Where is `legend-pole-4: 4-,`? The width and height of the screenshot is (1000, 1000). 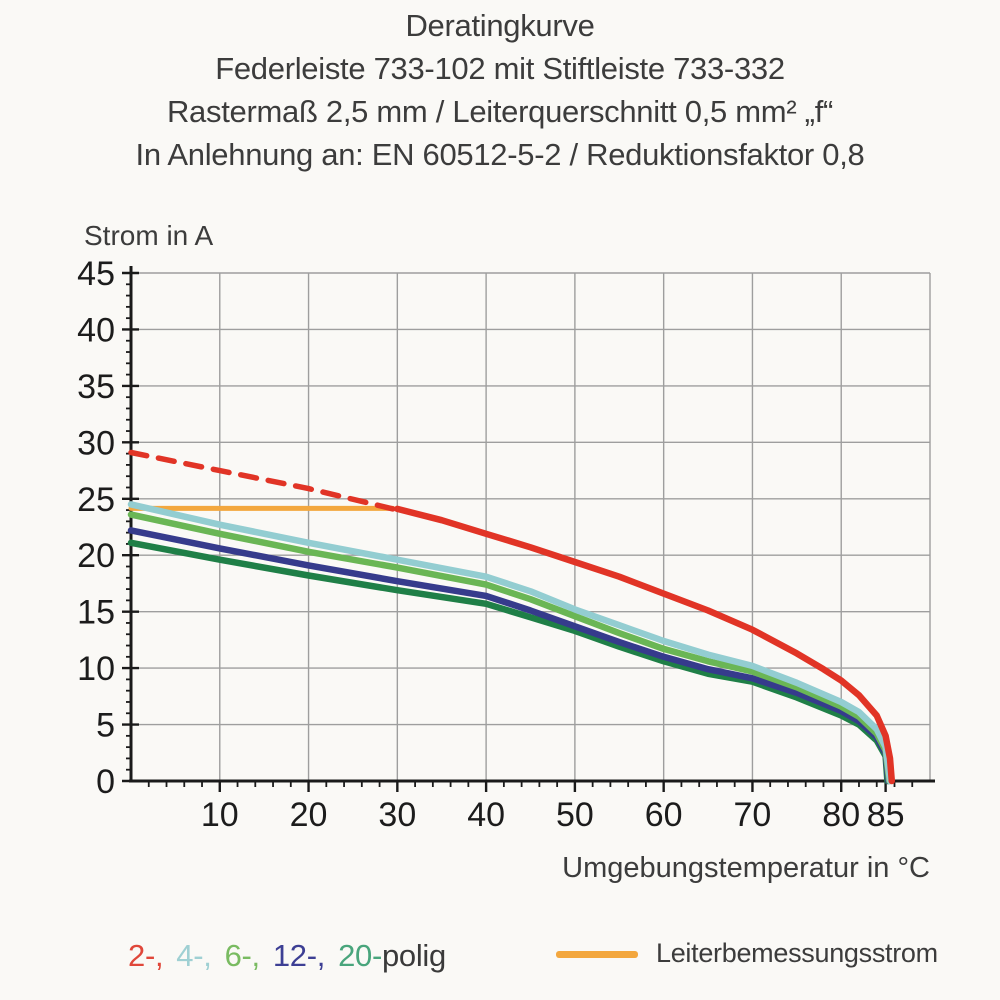 legend-pole-4: 4-, is located at coordinates (194, 955).